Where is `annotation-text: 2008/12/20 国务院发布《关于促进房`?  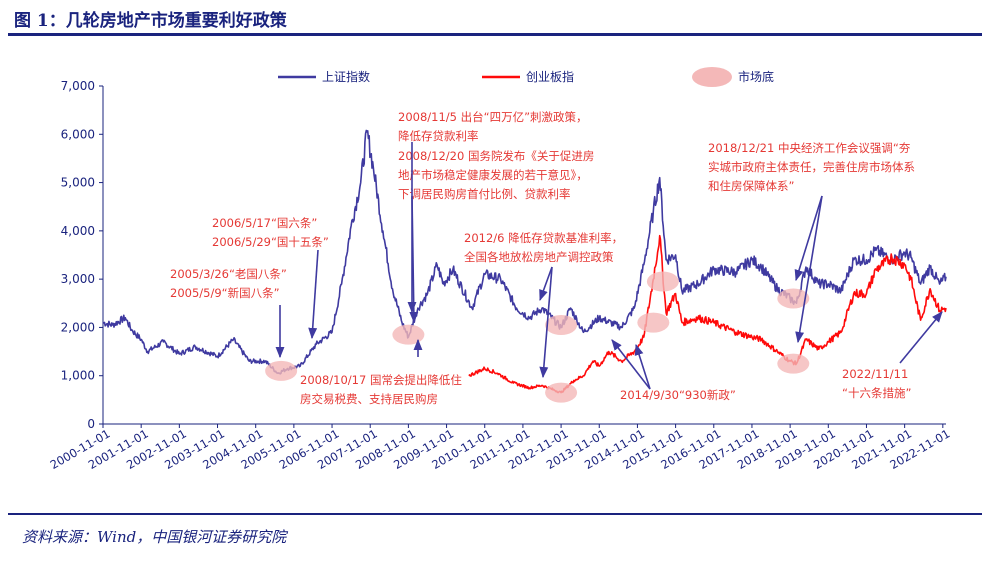 annotation-text: 2008/12/20 国务院发布《关于促进房 is located at coordinates (496, 156).